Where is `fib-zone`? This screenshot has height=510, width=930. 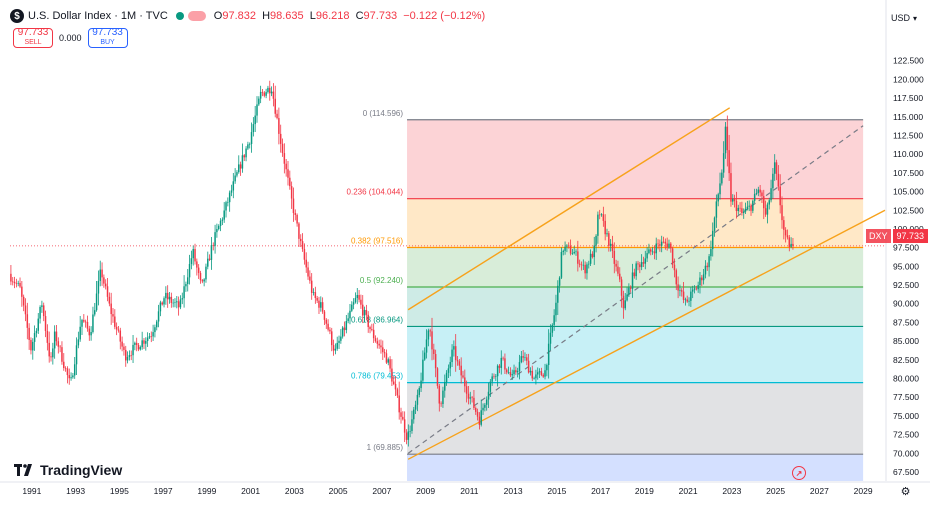
fib-zone is located at coordinates (635, 223).